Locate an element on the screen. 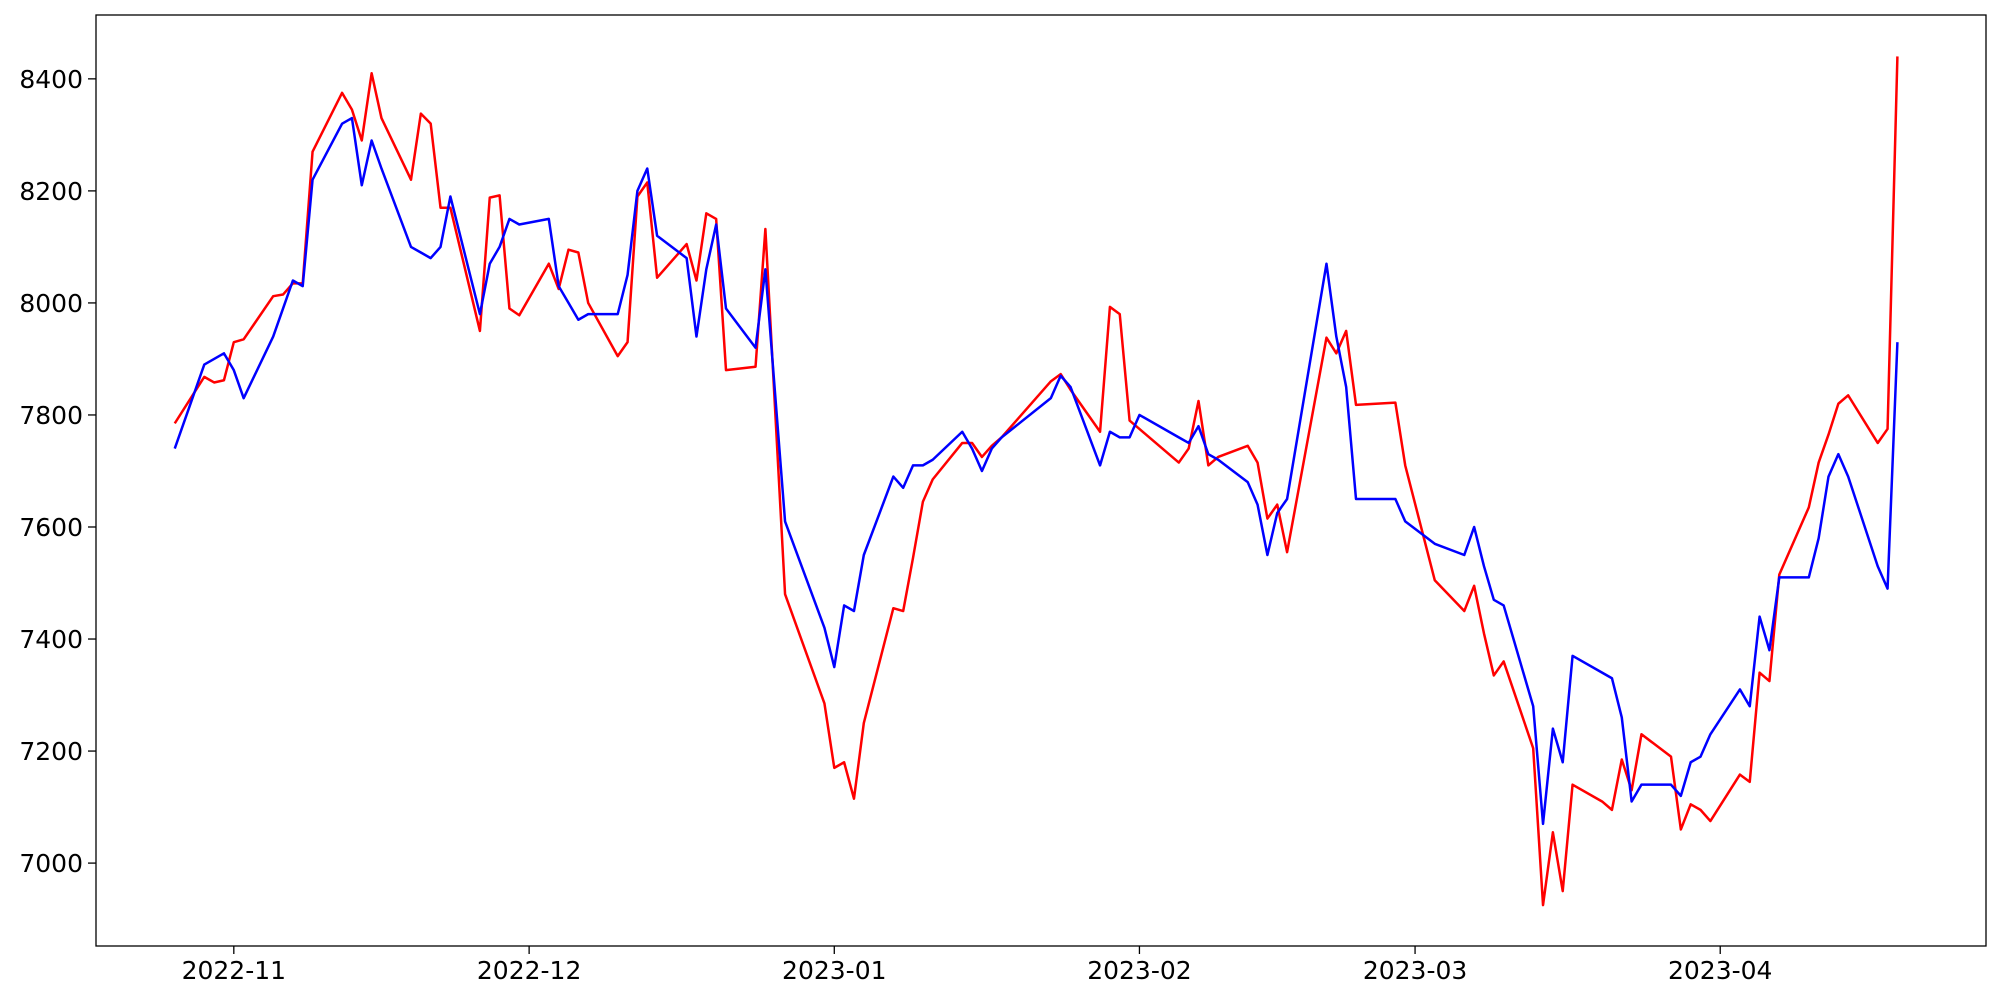 This screenshot has height=1000, width=2000. y-tick-label: 7200 is located at coordinates (51, 751).